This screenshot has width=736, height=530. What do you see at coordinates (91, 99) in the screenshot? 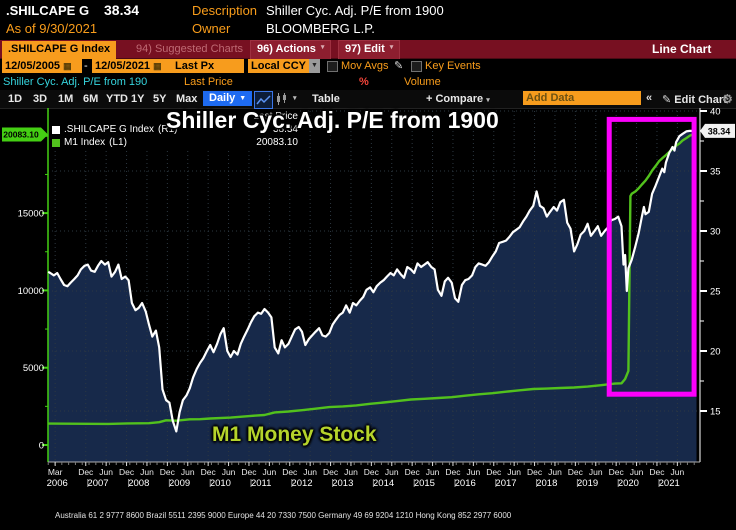
I see `range-6m: 6M` at bounding box center [91, 99].